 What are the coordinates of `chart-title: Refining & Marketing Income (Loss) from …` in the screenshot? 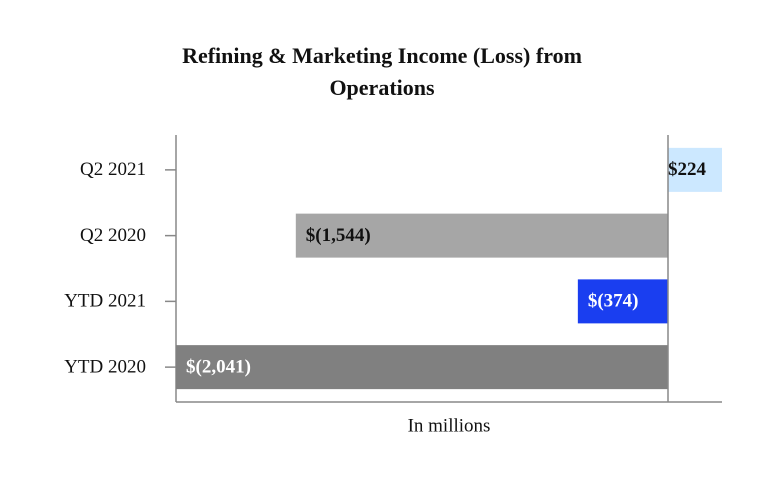 It's located at (382, 71).